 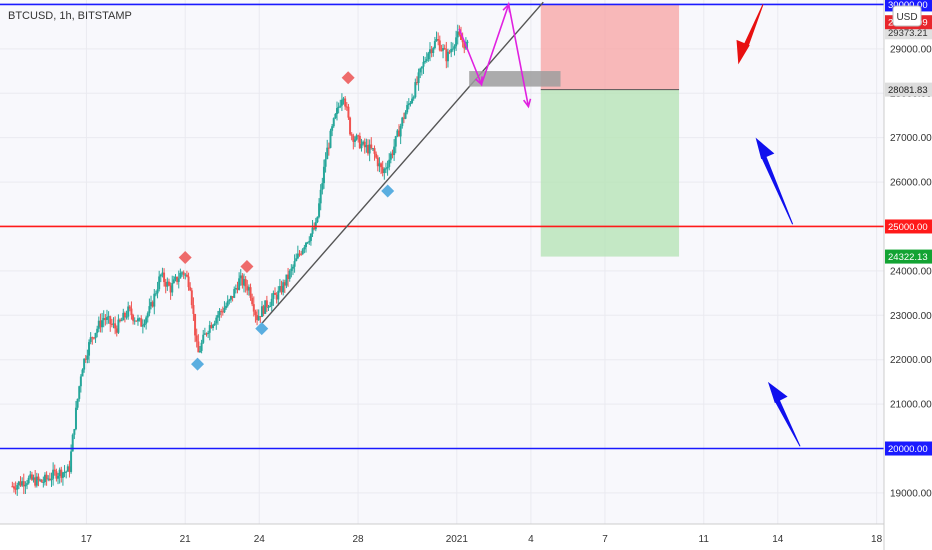 I want to click on x-tick-label: 24, so click(x=260, y=539).